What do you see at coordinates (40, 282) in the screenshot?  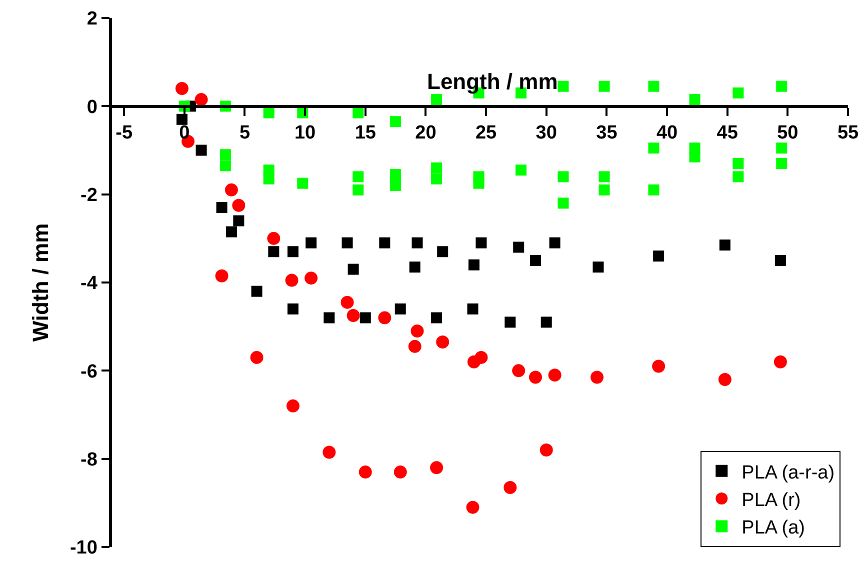 I see `y-axis-title: Width / mm` at bounding box center [40, 282].